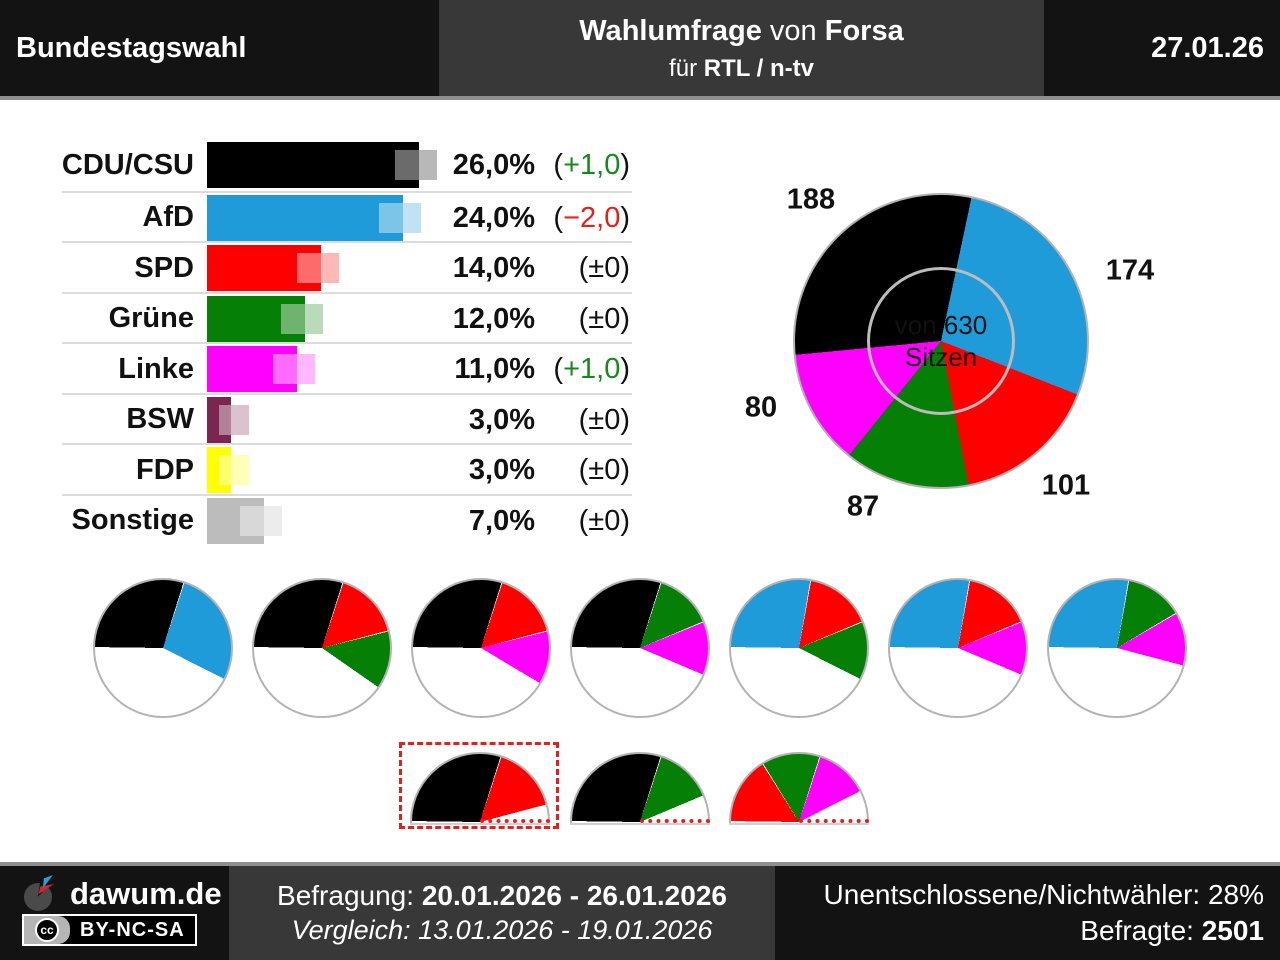 The width and height of the screenshot is (1280, 960). What do you see at coordinates (493, 318) in the screenshot?
I see `party-value: 12,0%` at bounding box center [493, 318].